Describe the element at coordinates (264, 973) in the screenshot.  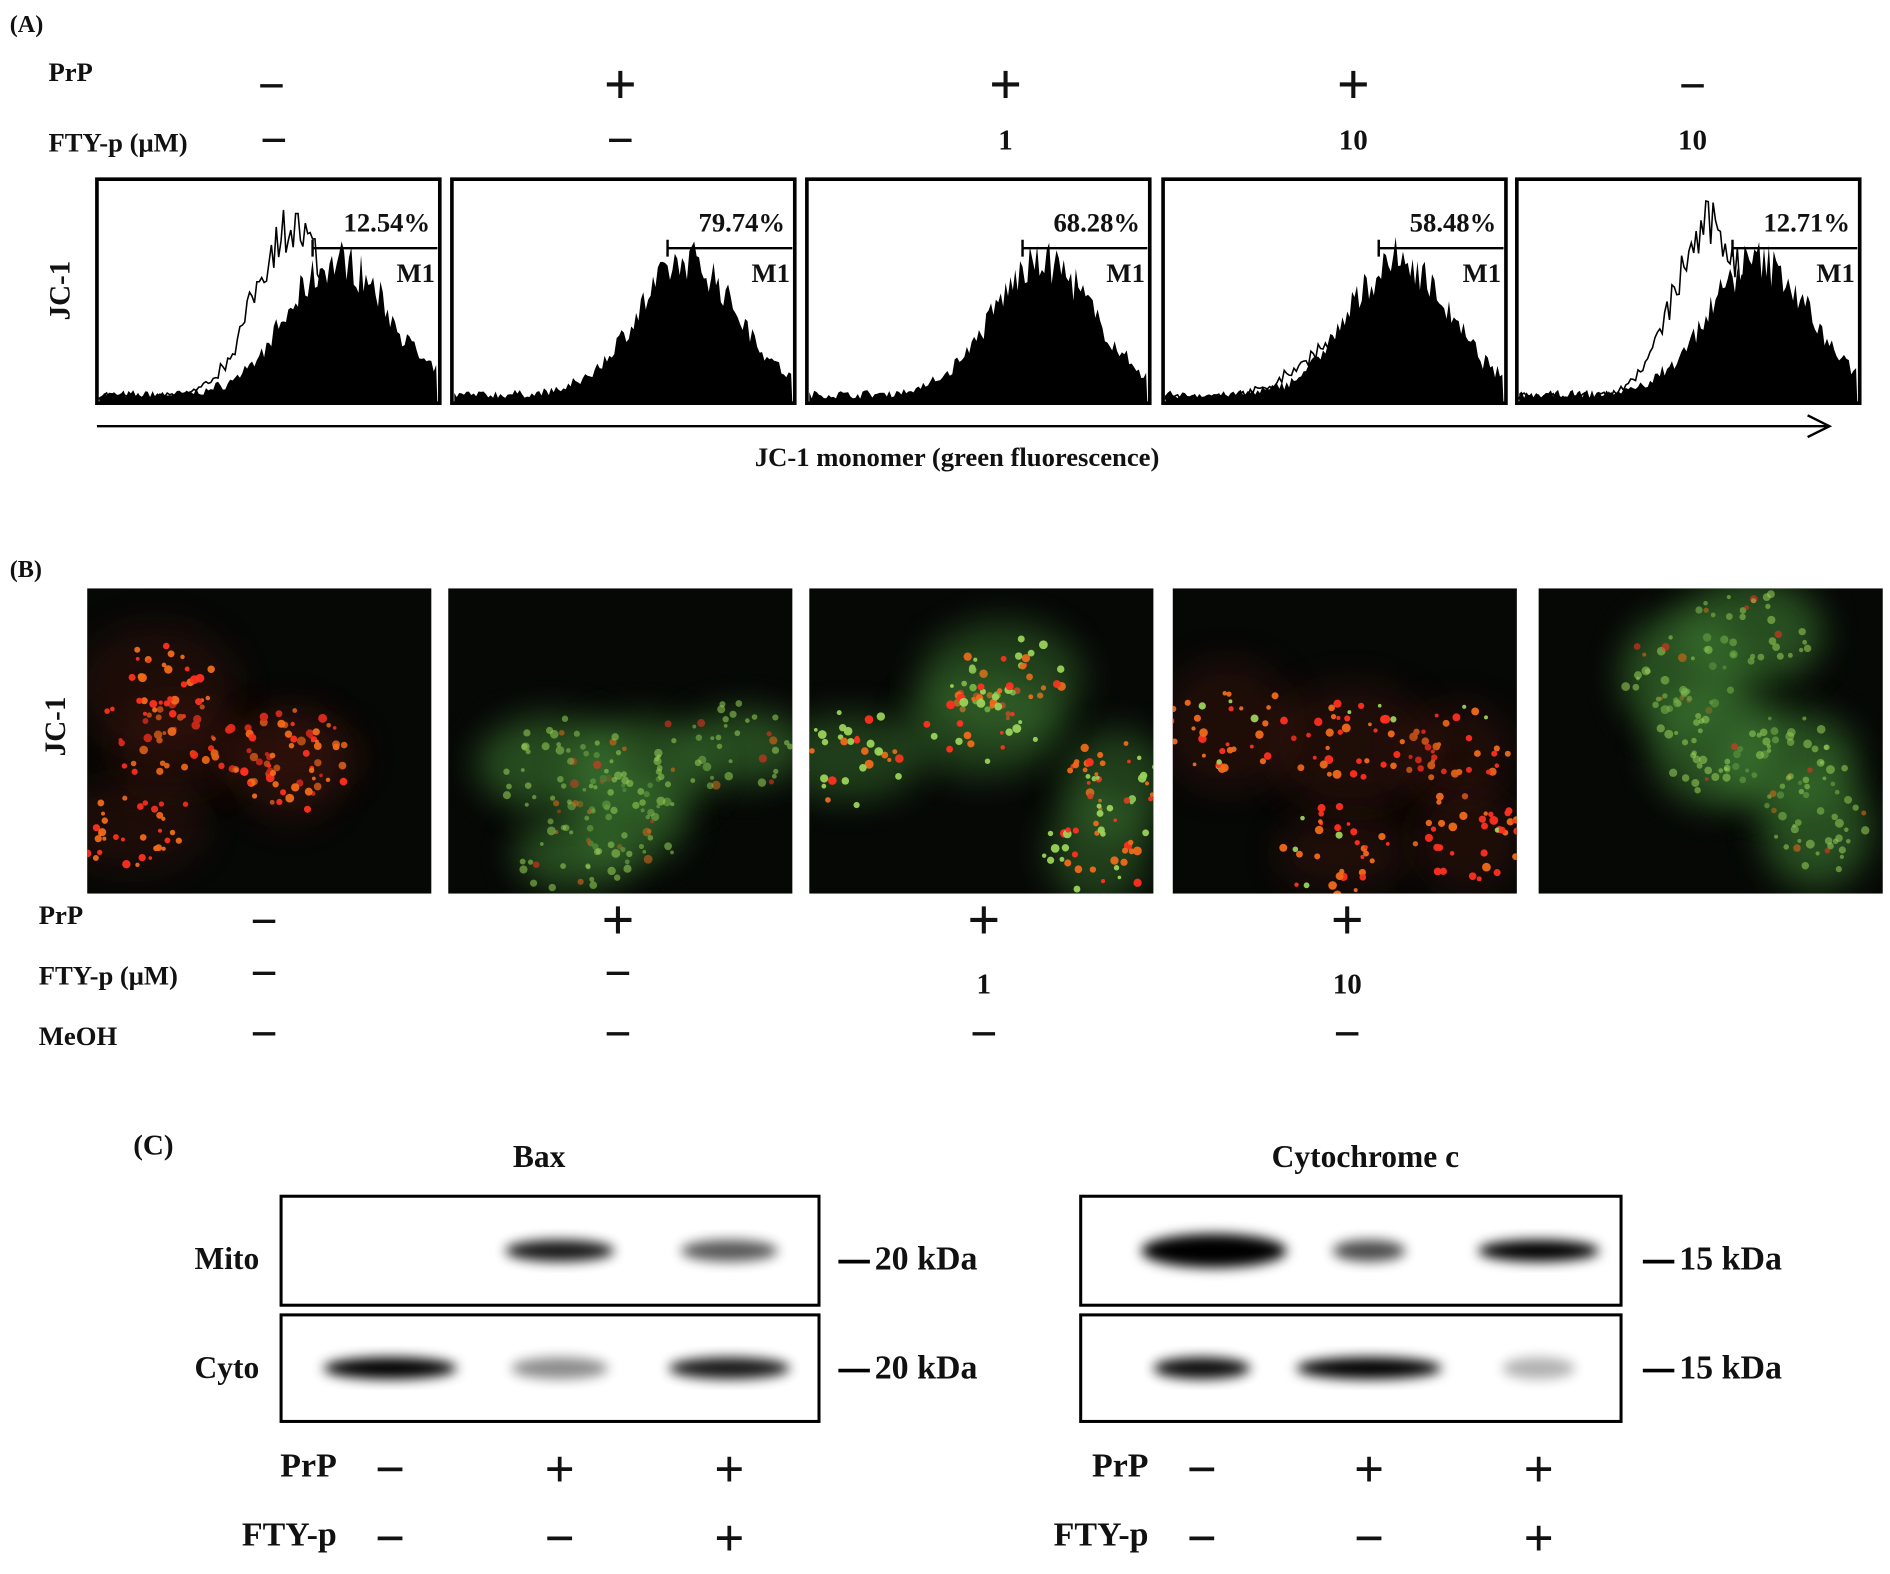
I see `condition-value: −` at that location.